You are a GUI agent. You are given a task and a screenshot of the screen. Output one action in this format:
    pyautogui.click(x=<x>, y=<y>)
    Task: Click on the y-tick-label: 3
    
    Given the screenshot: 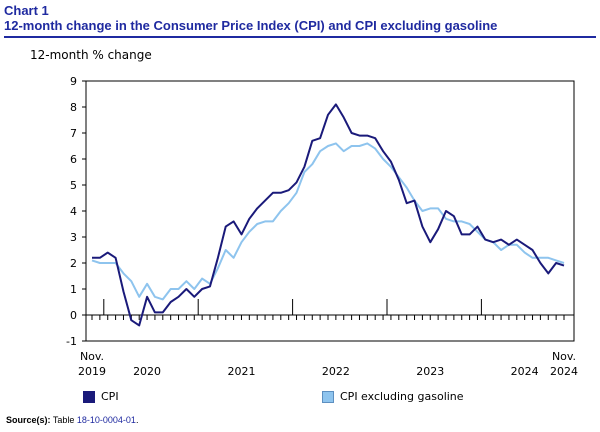 What is the action you would take?
    pyautogui.click(x=73, y=237)
    